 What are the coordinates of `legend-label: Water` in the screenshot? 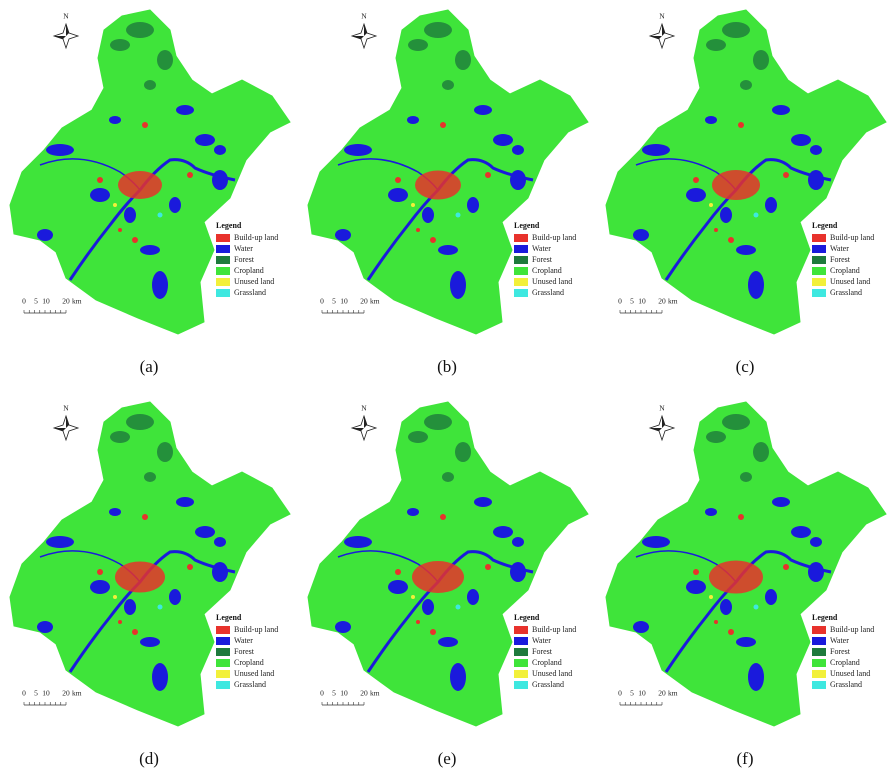 It's located at (243, 248).